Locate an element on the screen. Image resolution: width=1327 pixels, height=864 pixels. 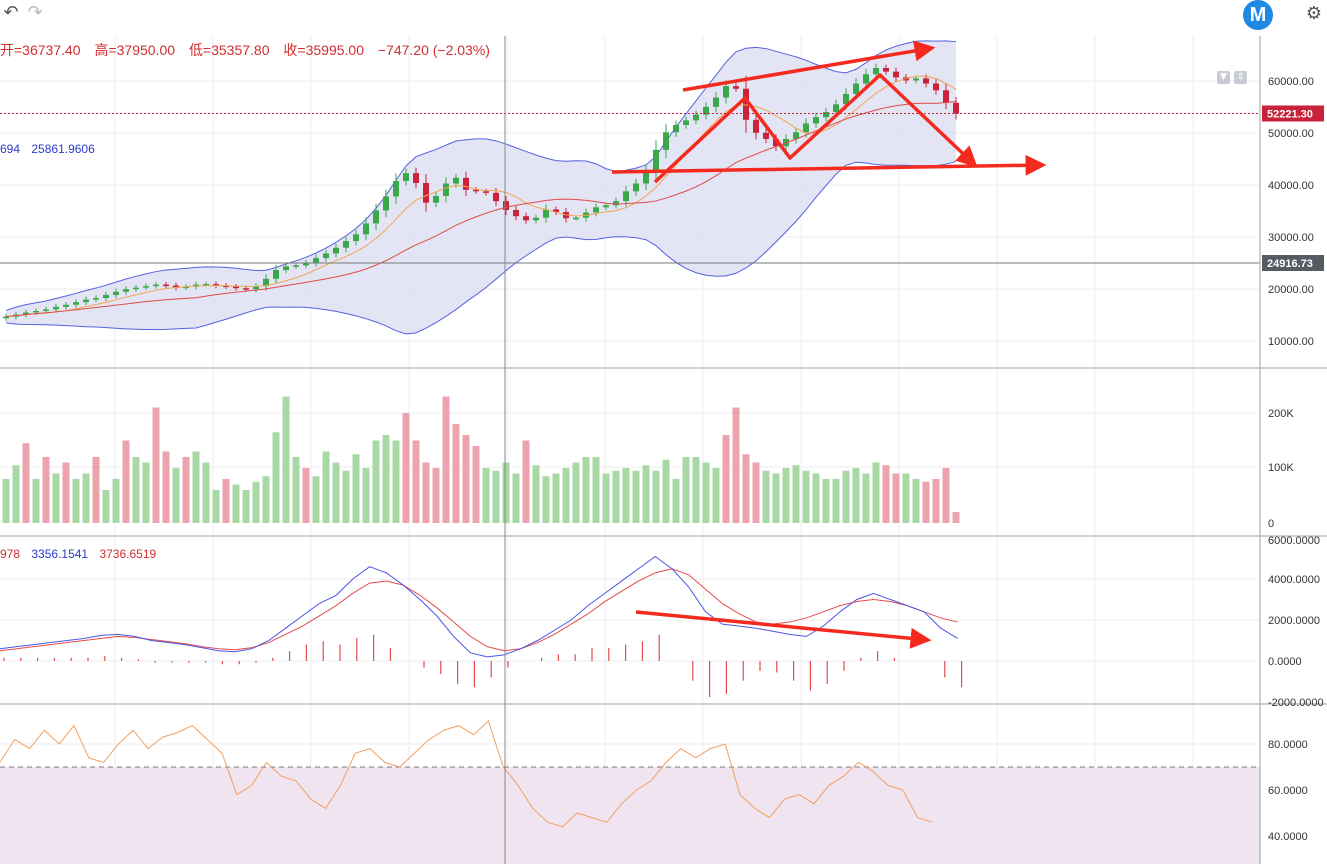
close-value: 收=35995.00 is located at coordinates (323, 50).